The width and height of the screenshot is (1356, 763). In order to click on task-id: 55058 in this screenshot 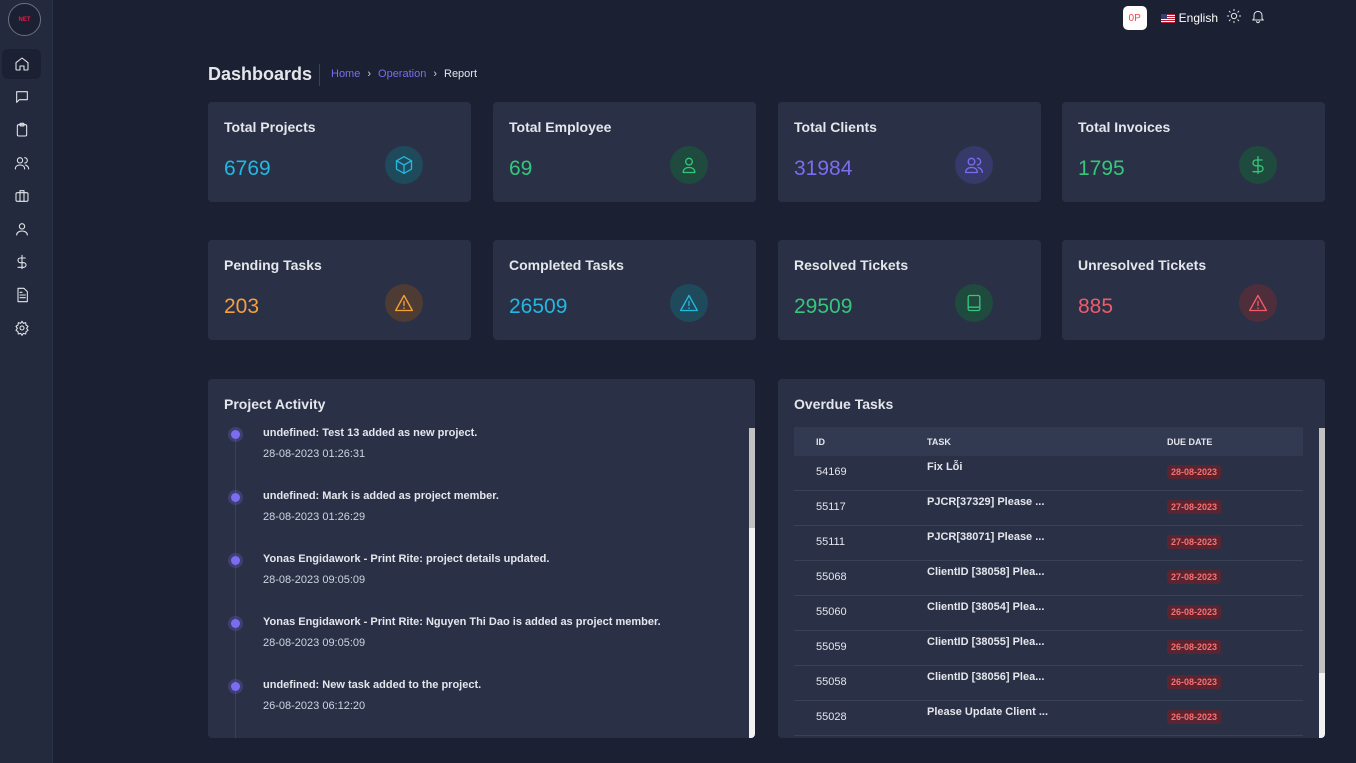, I will do `click(831, 682)`.